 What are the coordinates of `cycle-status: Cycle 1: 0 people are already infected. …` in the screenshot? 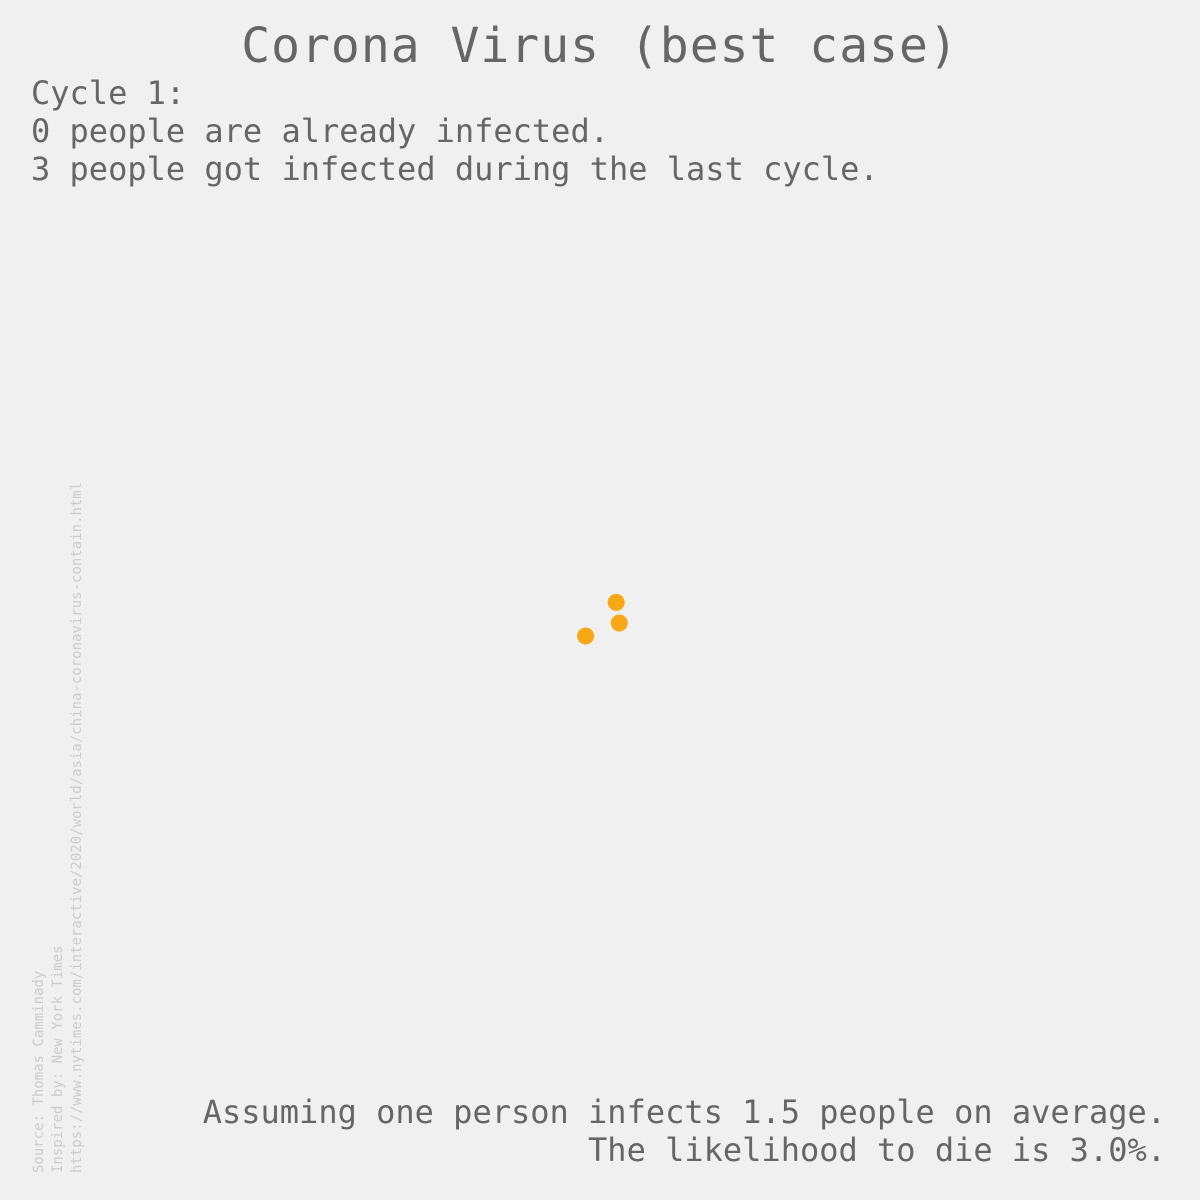 It's located at (455, 131).